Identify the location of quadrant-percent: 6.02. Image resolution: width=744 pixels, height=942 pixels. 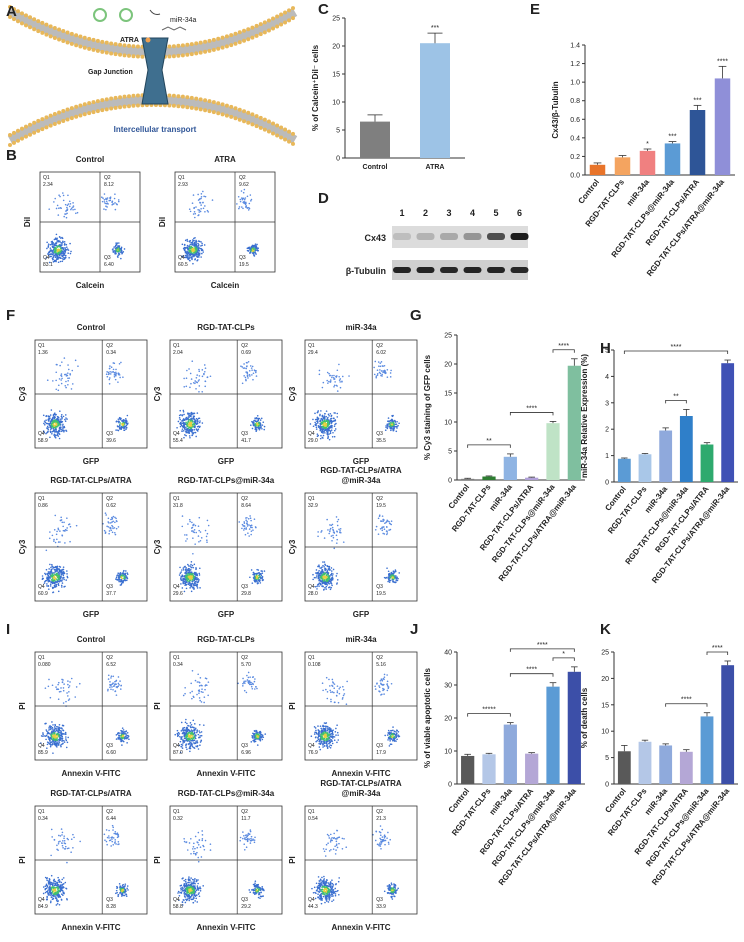
(381, 353).